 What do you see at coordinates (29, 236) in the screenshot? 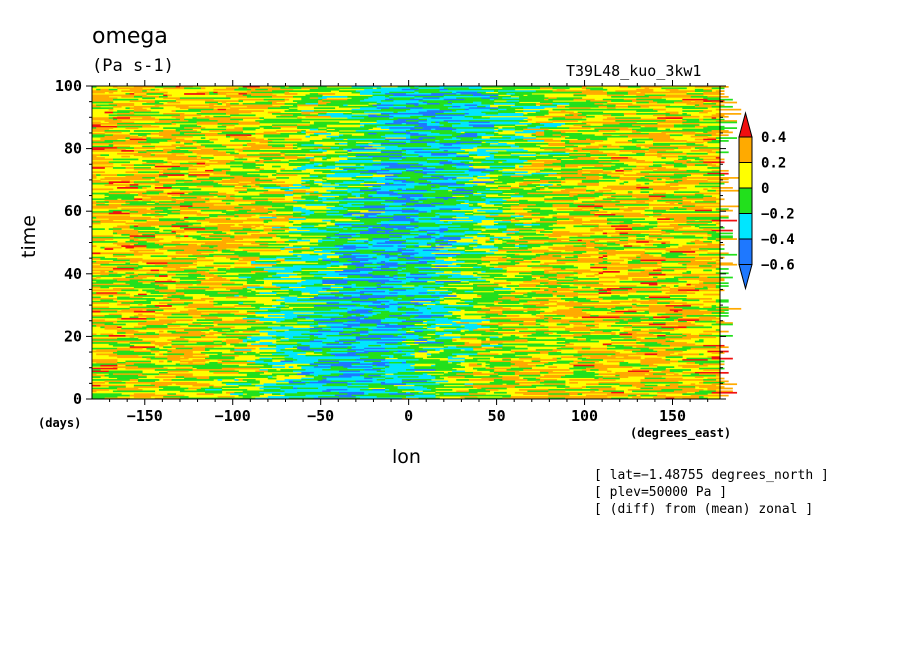
I see `y-axis-label: time` at bounding box center [29, 236].